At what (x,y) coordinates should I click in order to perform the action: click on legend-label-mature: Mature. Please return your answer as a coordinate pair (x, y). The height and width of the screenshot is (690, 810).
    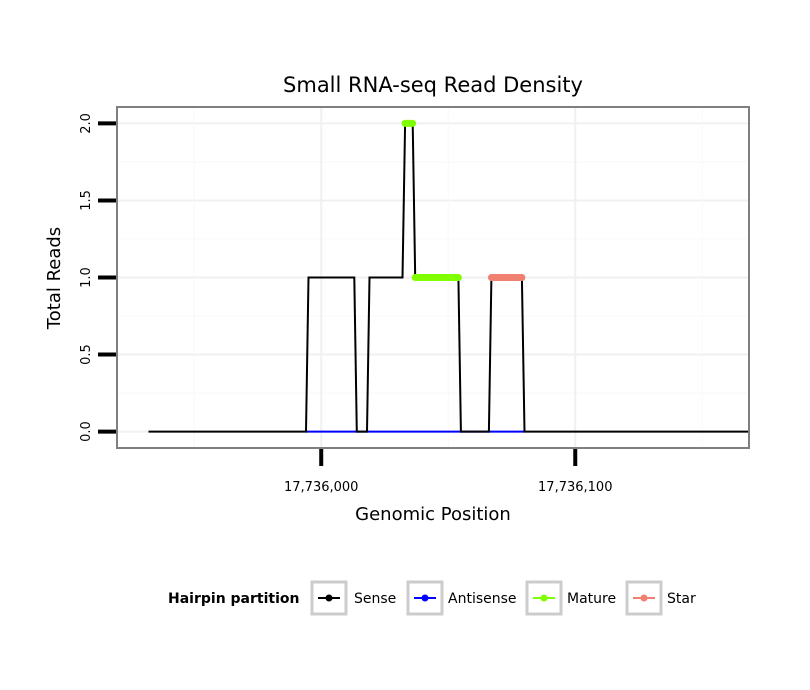
    Looking at the image, I should click on (591, 599).